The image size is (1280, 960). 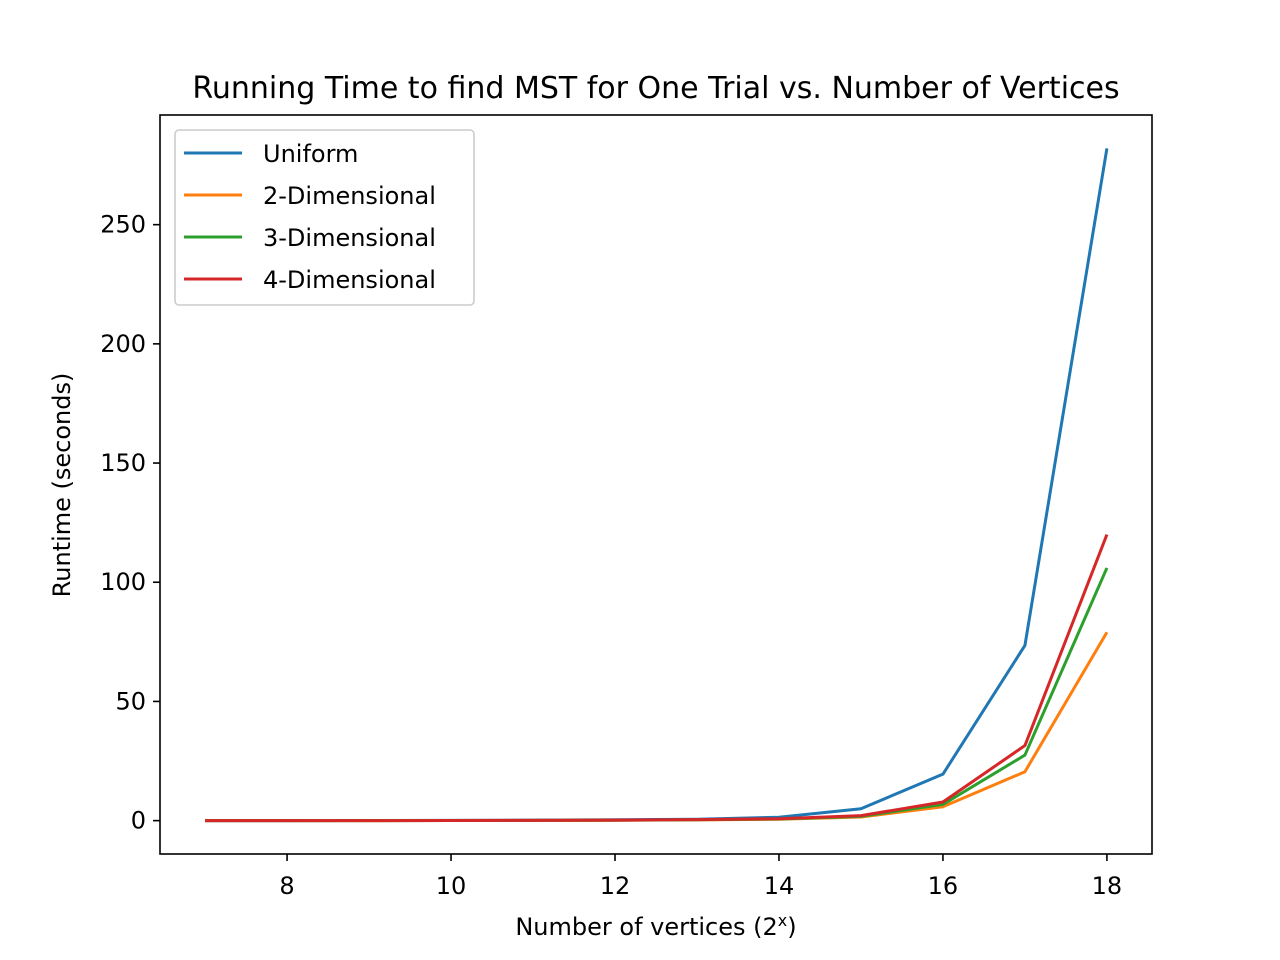 I want to click on x-tick-label: 8, so click(x=286, y=886).